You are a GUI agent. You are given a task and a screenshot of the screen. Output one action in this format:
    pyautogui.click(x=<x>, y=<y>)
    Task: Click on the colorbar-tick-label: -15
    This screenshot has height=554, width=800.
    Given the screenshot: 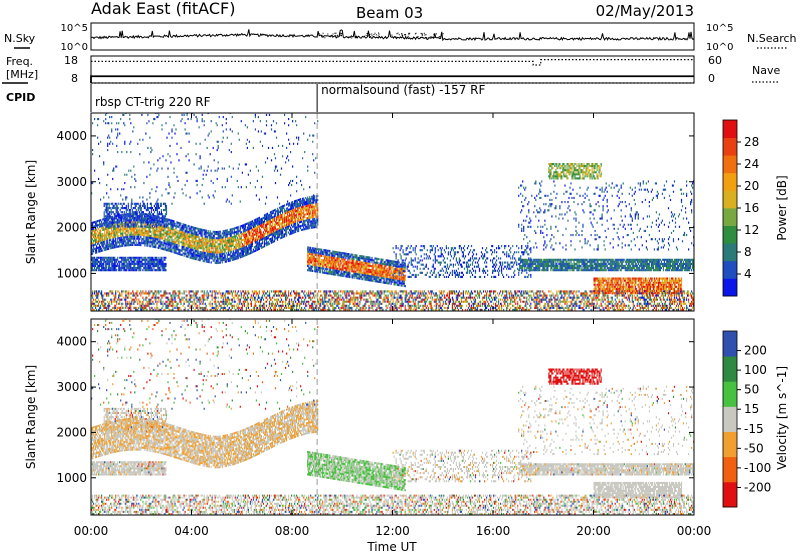 What is the action you would take?
    pyautogui.click(x=754, y=429)
    